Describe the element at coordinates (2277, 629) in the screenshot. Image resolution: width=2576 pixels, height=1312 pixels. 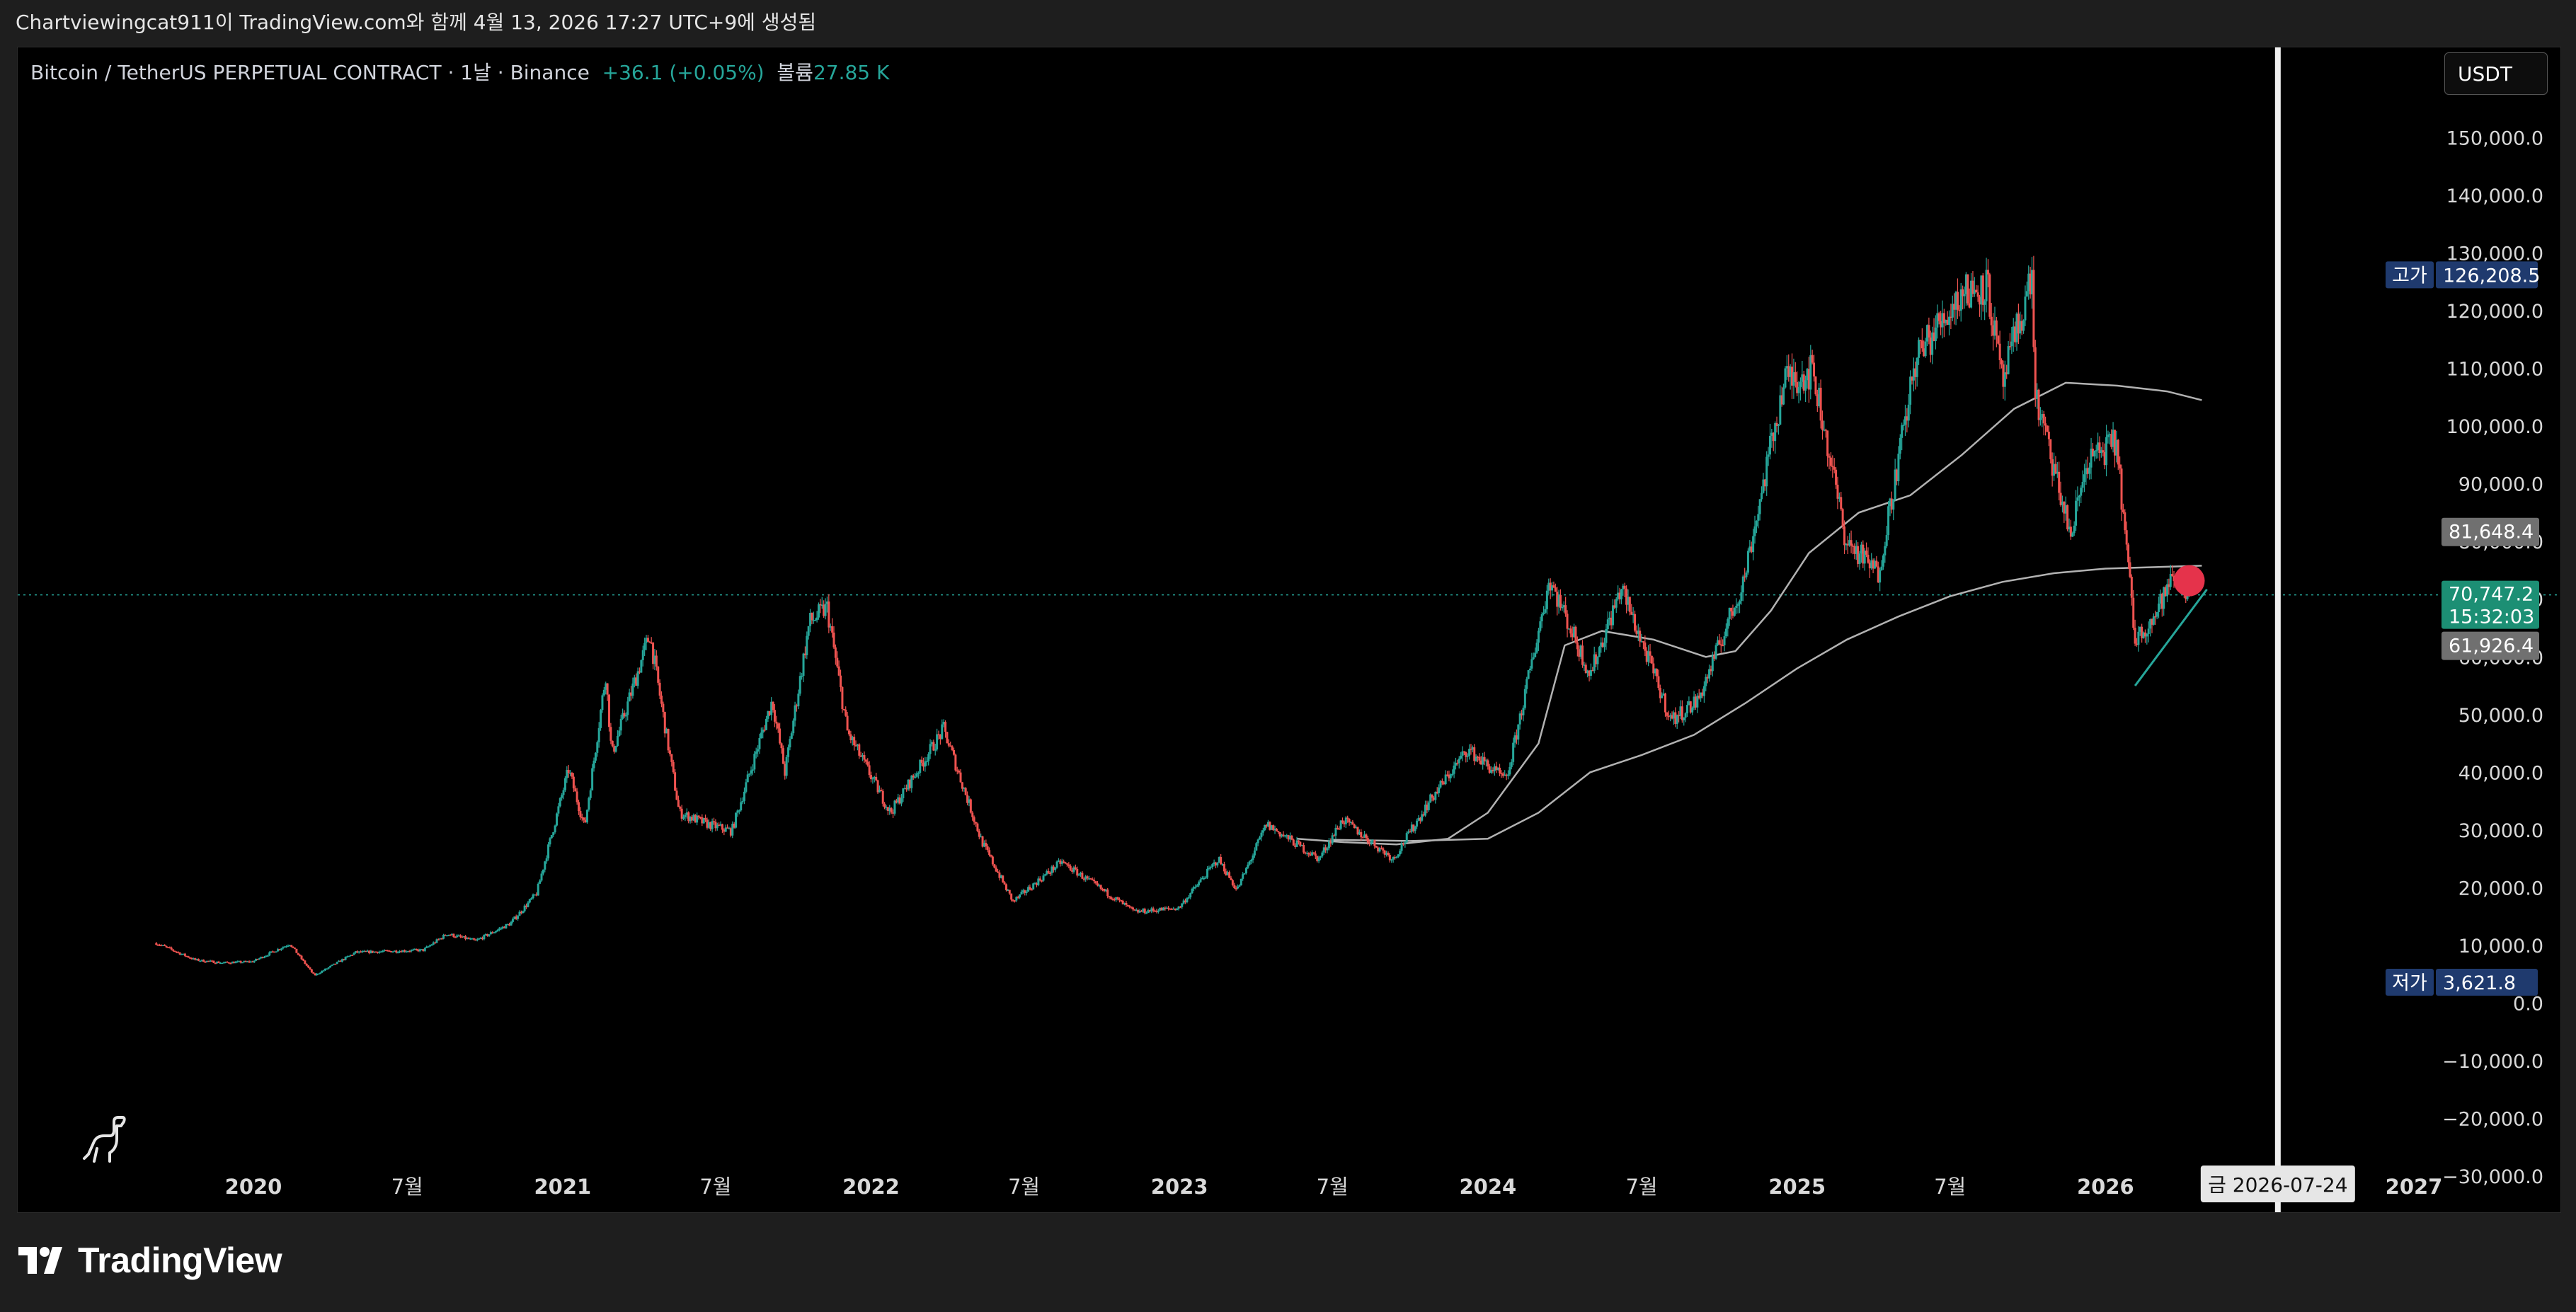
I see `crosshair-vertical-line` at that location.